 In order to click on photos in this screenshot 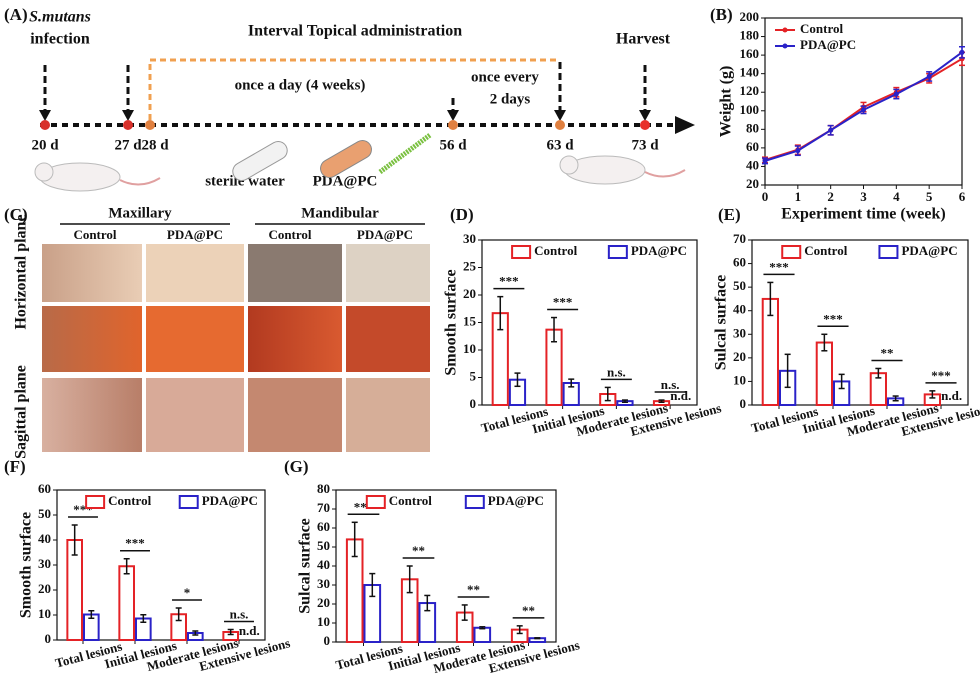, I will do `click(236, 348)`.